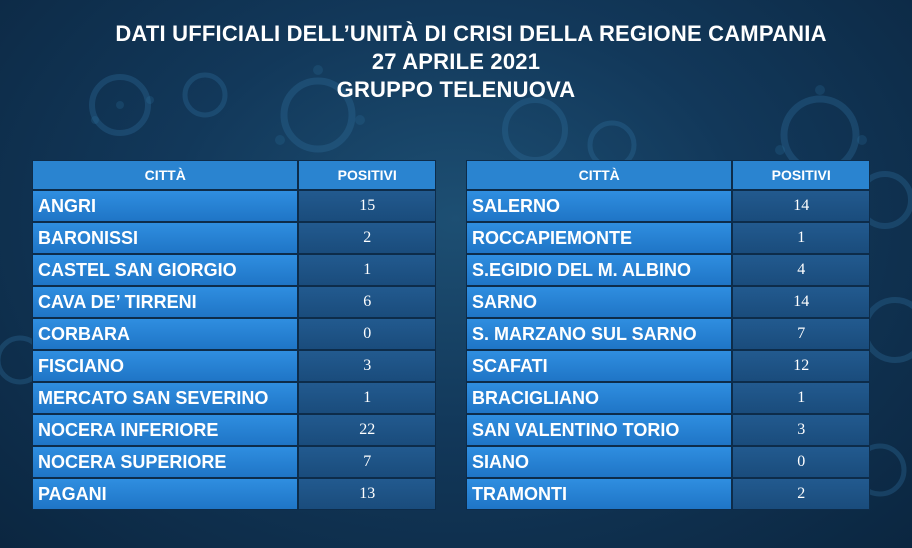 The image size is (912, 548). I want to click on table-row: SARNO 14, so click(668, 303).